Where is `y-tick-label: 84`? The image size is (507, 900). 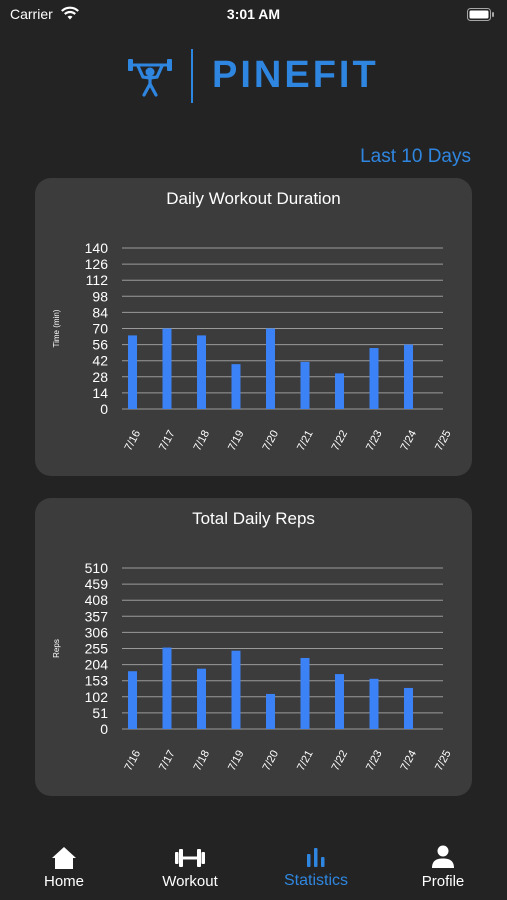 y-tick-label: 84 is located at coordinates (100, 312).